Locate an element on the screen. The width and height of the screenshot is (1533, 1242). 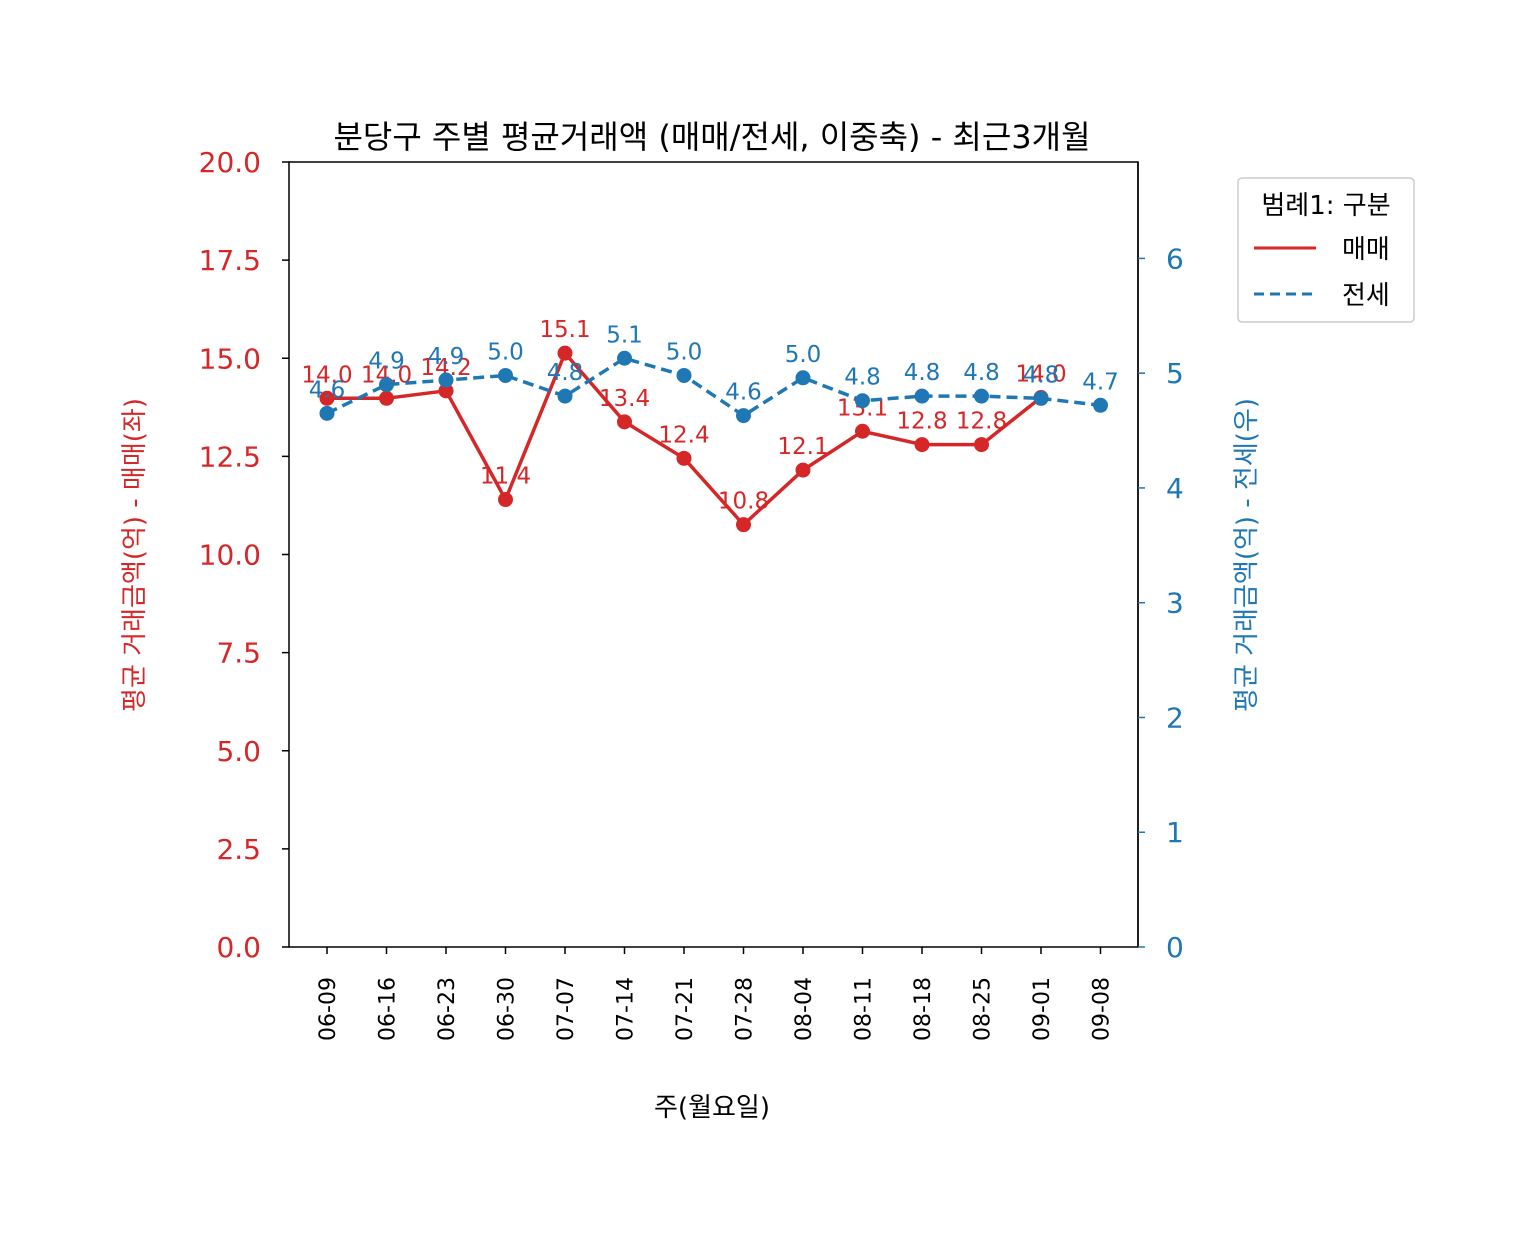
x-tick-label: 08-18 is located at coordinates (923, 1009).